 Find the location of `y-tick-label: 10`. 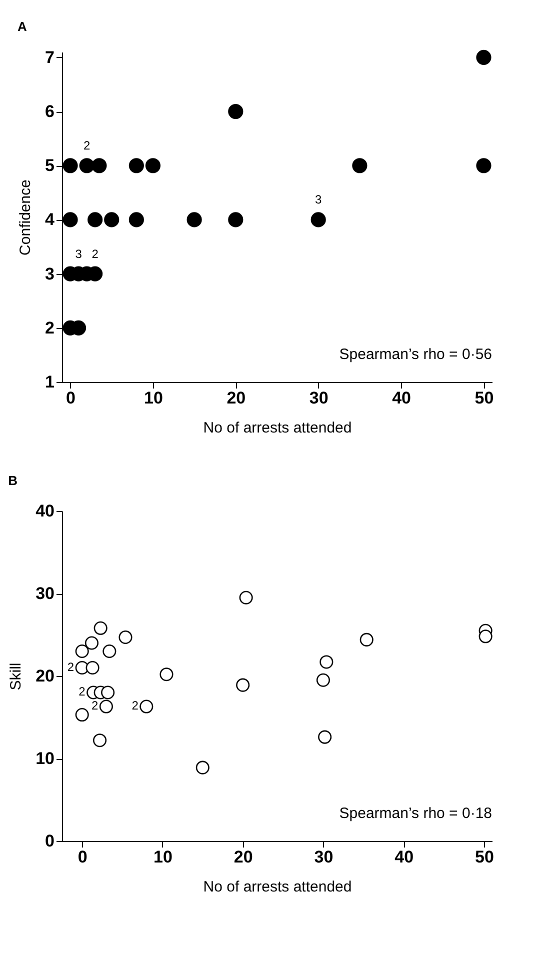

y-tick-label: 10 is located at coordinates (45, 758).